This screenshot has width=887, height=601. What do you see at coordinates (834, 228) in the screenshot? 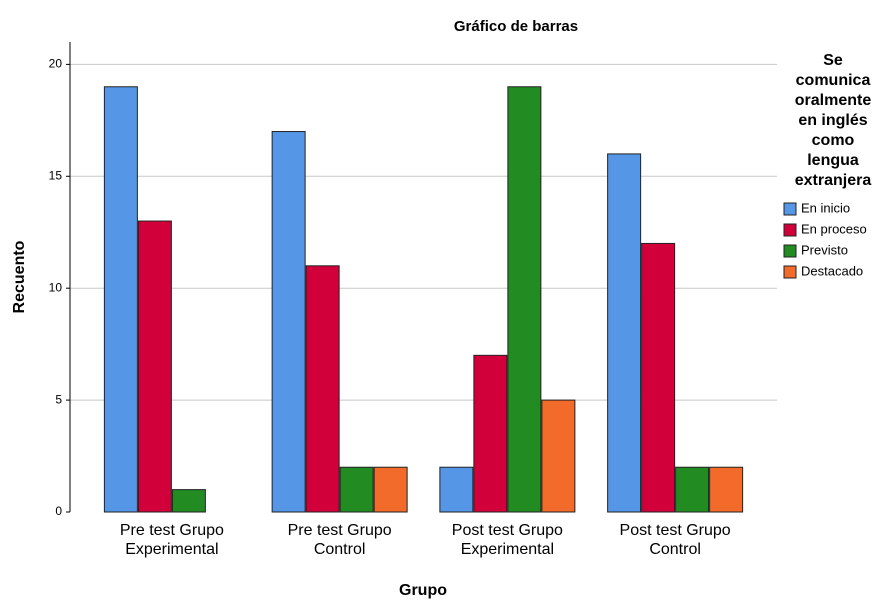
I see `legend-label: En proceso` at bounding box center [834, 228].